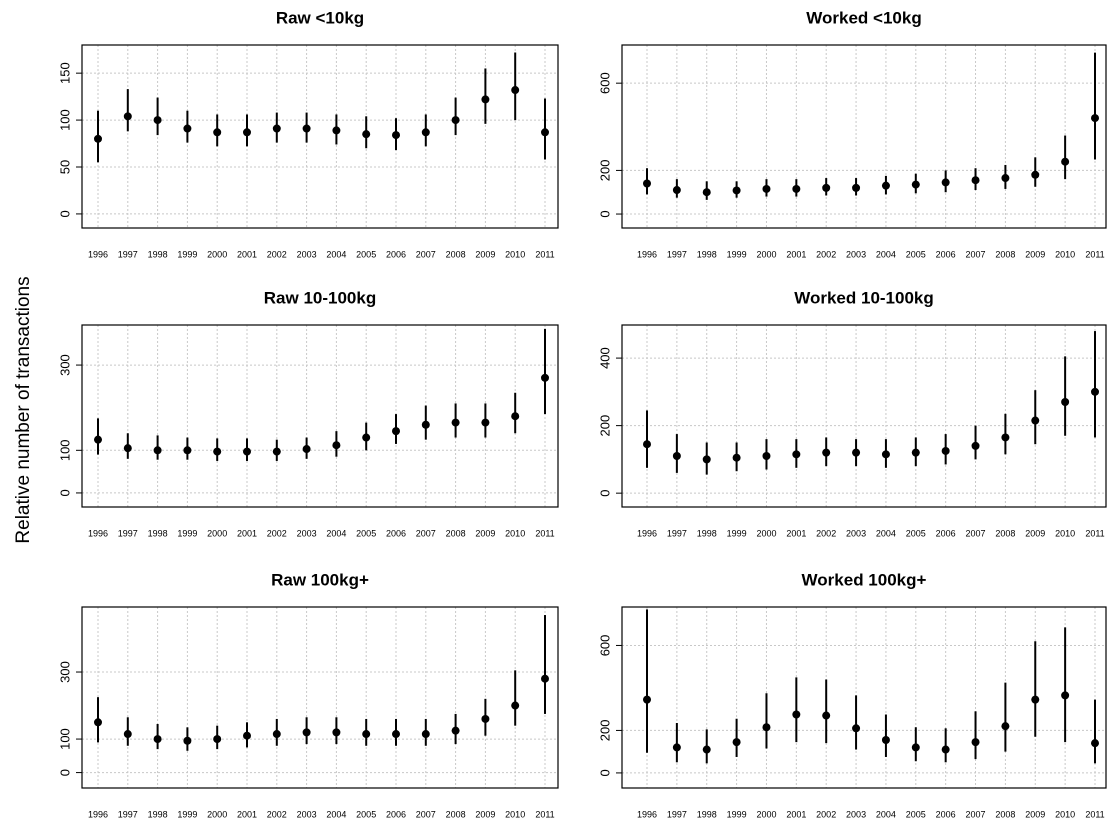 The height and width of the screenshot is (823, 1107). Describe the element at coordinates (320, 297) in the screenshot. I see `panel-title: Raw 10-100kg` at that location.